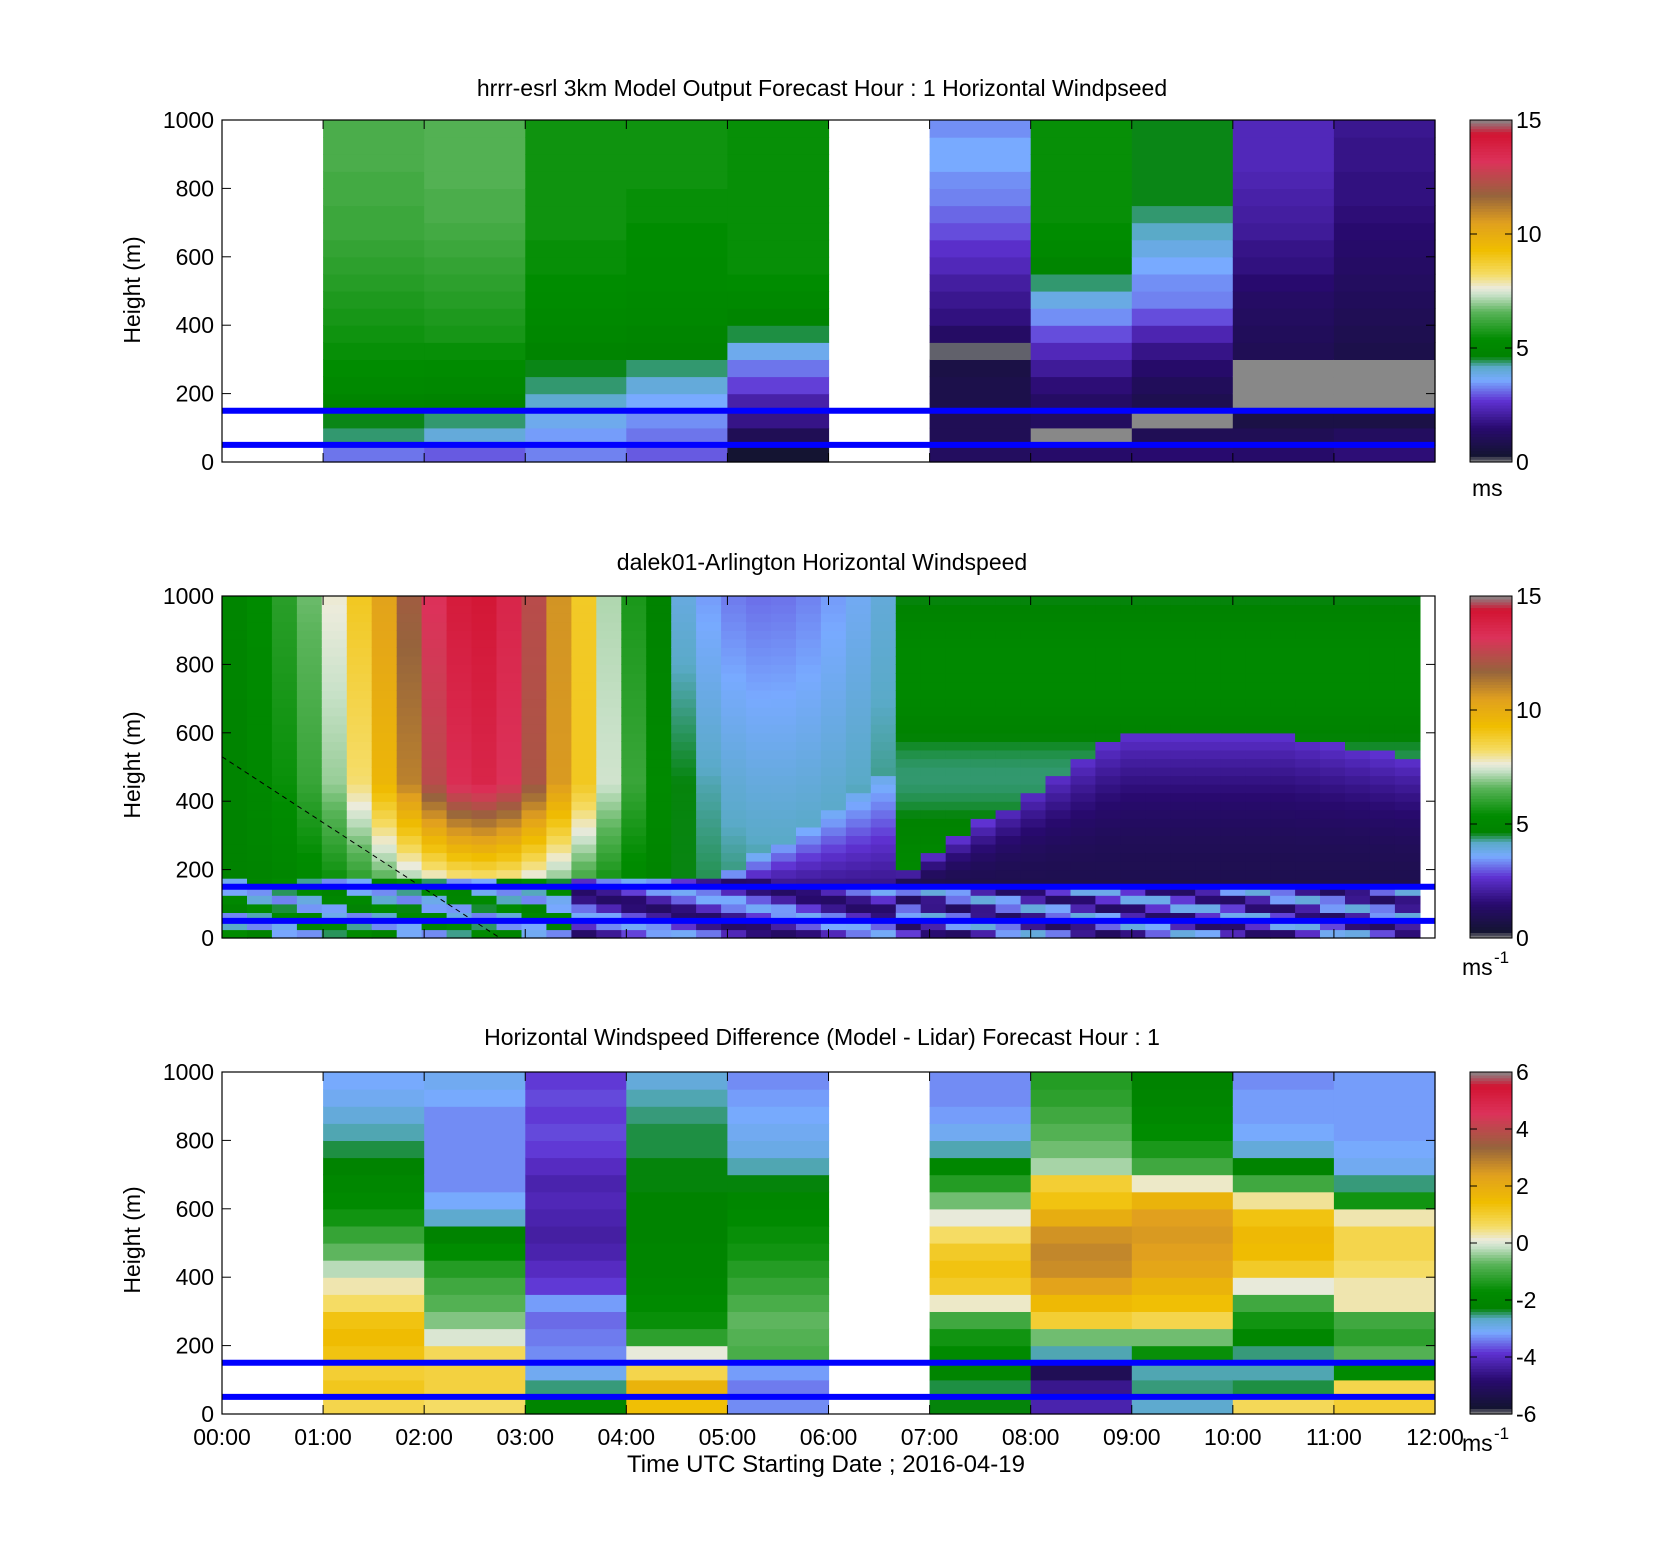 This screenshot has width=1680, height=1566. Describe the element at coordinates (1526, 1357) in the screenshot. I see `colorbar-tick-label: -4` at that location.